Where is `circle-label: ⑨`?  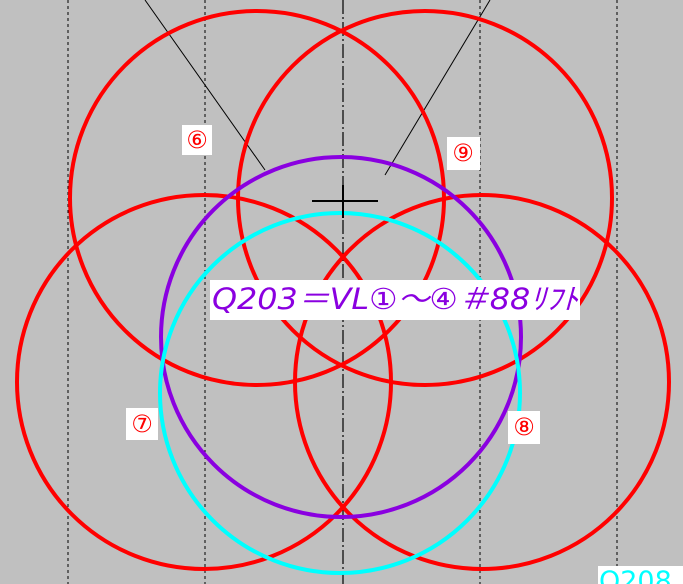
circle-label: ⑨ is located at coordinates (463, 153).